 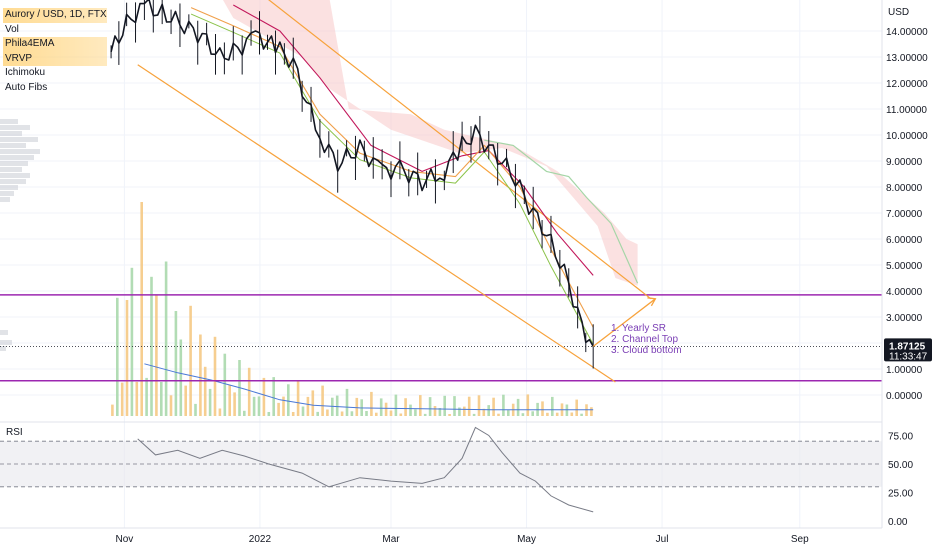 What do you see at coordinates (900, 437) in the screenshot?
I see `rsi-tick-label: 75.00` at bounding box center [900, 437].